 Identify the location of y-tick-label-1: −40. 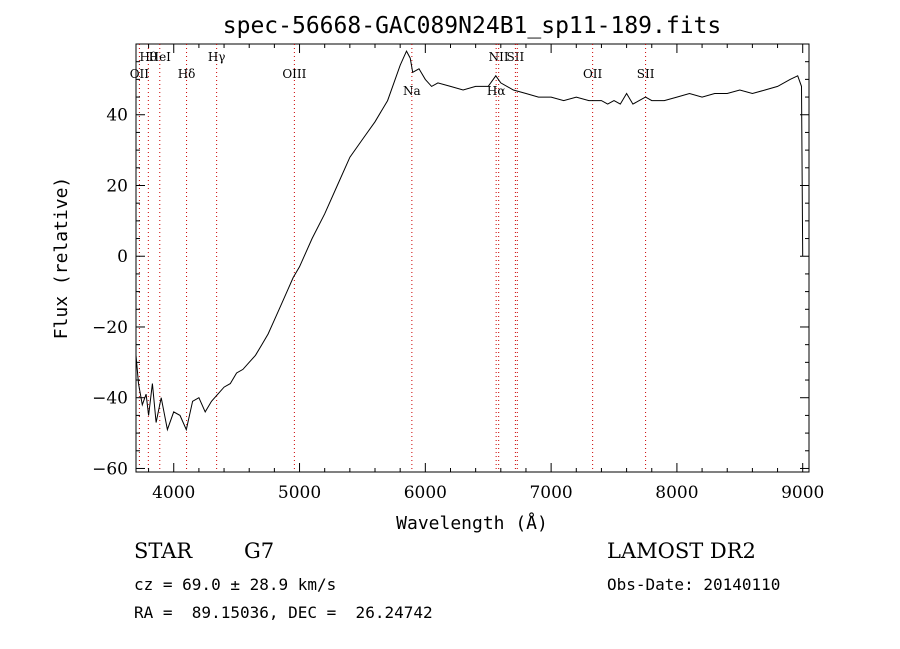
(110, 399).